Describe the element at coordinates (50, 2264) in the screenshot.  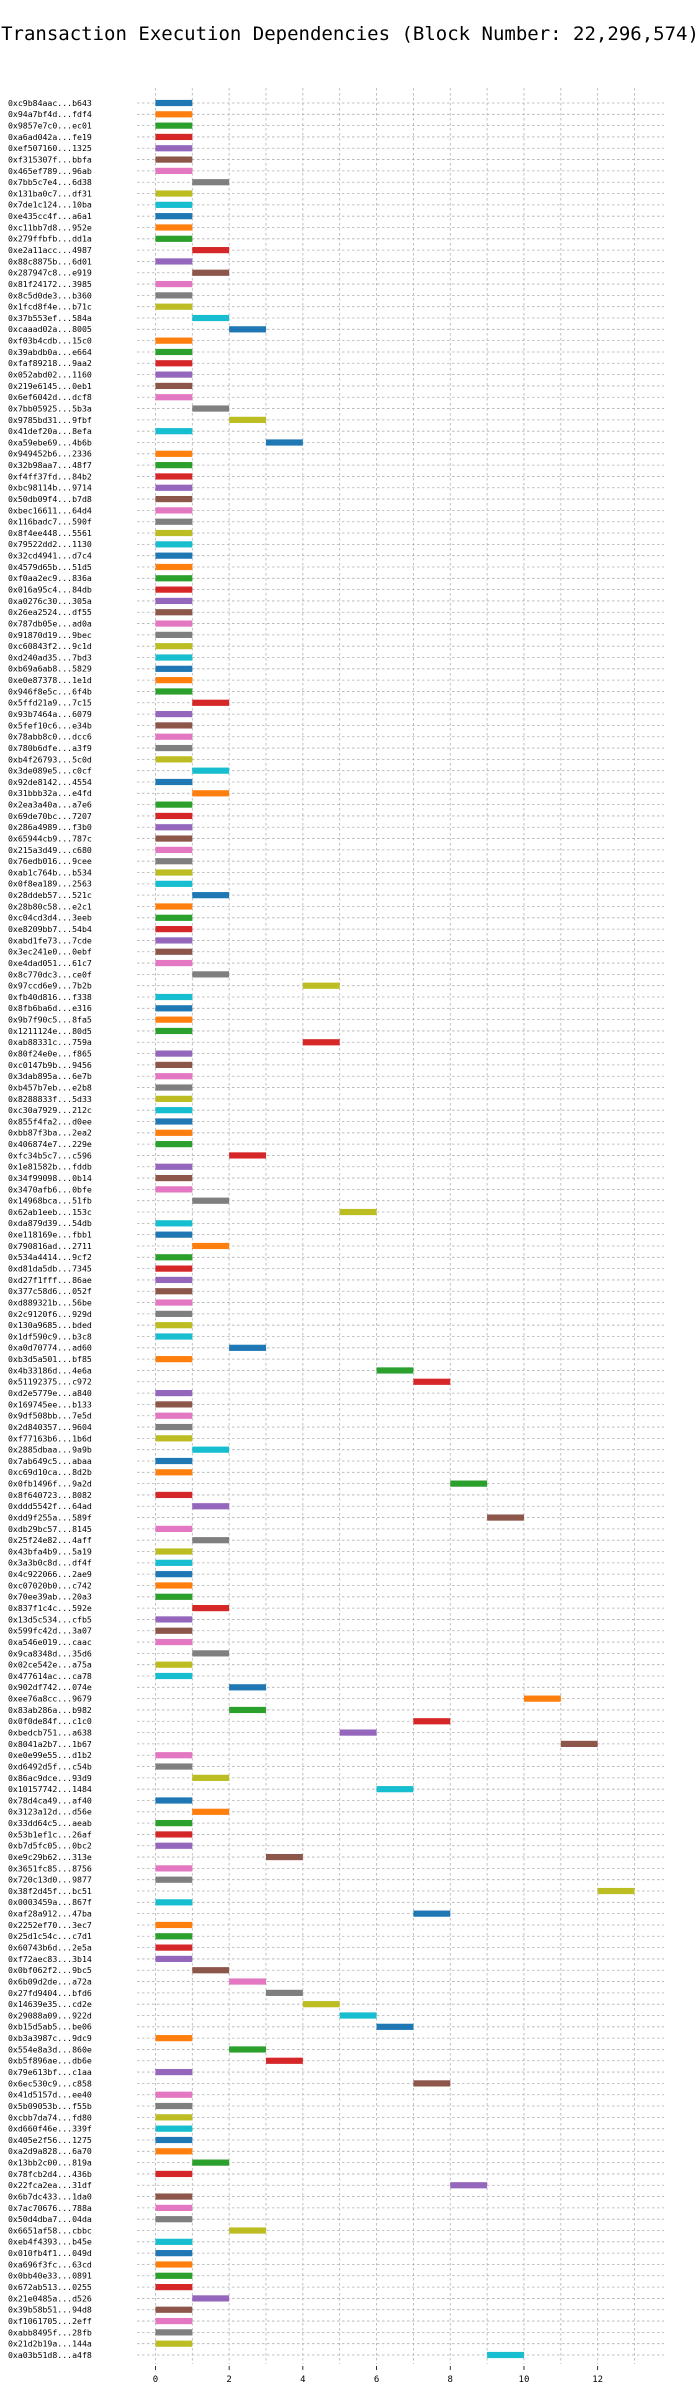
I see `y-tick-label: 0xa696f3fc...63cd` at that location.